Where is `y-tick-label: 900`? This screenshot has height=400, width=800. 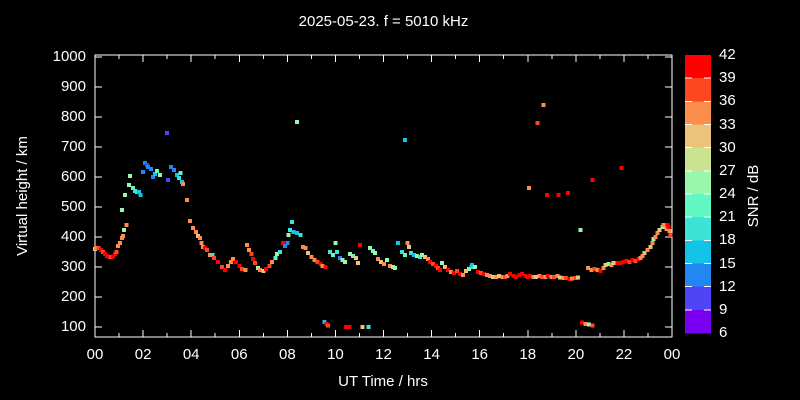 y-tick-label: 900 is located at coordinates (73, 86).